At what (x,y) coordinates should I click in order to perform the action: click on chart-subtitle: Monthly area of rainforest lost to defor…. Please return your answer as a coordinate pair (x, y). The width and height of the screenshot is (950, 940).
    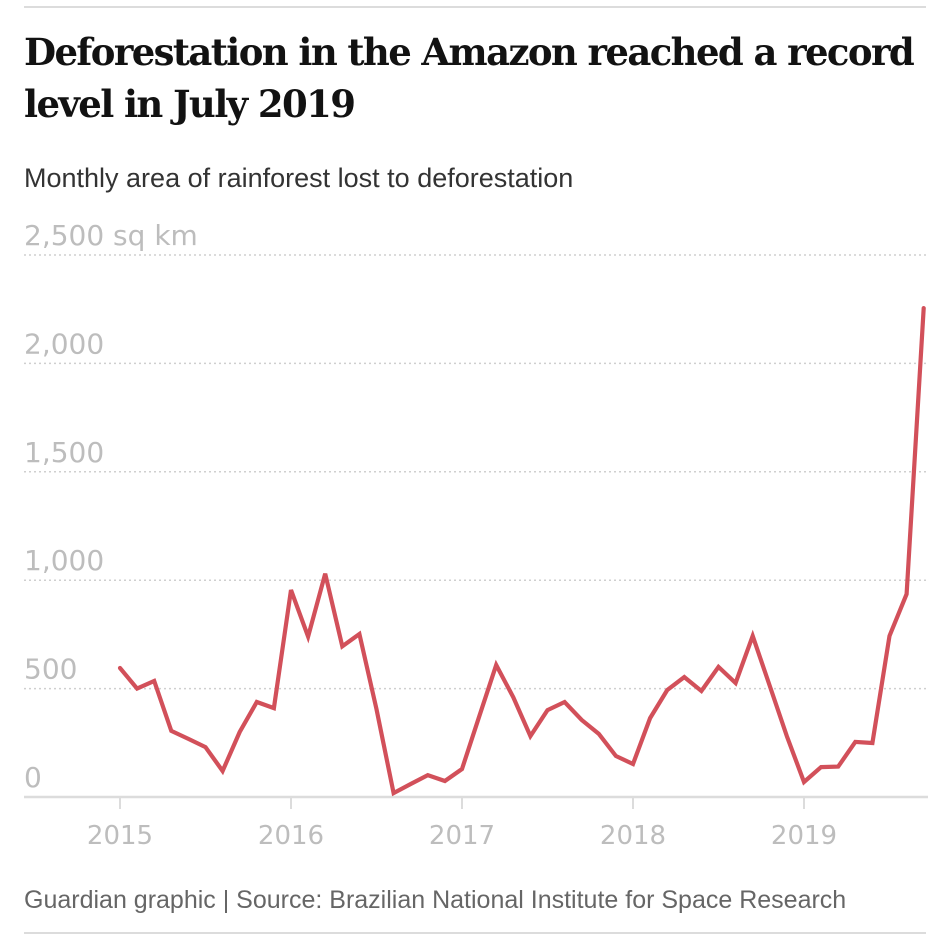
    Looking at the image, I should click on (299, 178).